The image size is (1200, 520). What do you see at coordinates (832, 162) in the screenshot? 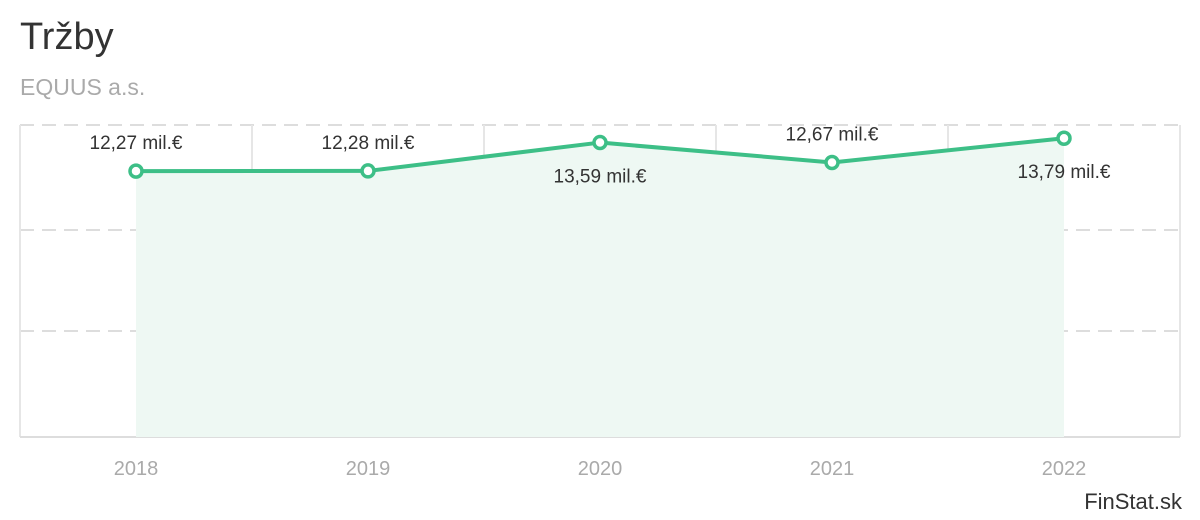
I see `data-point-2021` at bounding box center [832, 162].